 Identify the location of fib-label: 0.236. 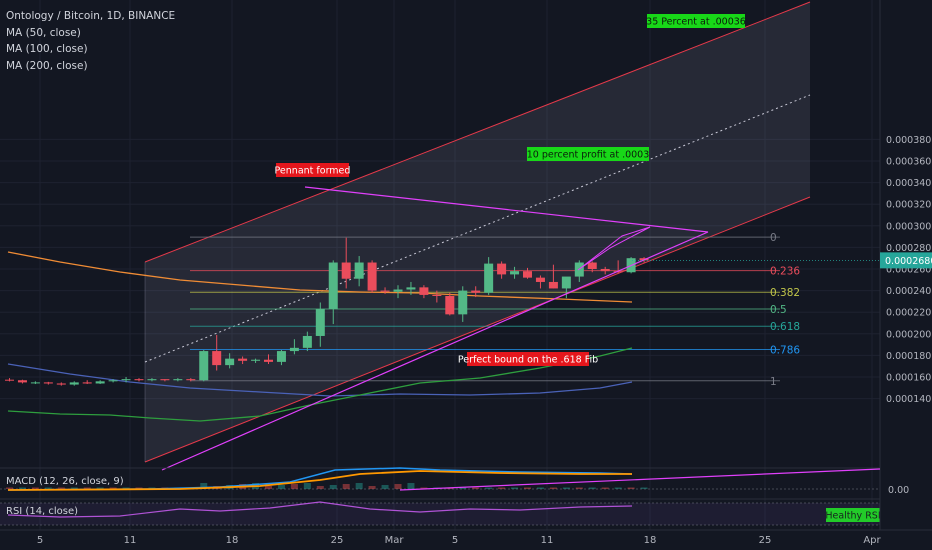
(785, 272).